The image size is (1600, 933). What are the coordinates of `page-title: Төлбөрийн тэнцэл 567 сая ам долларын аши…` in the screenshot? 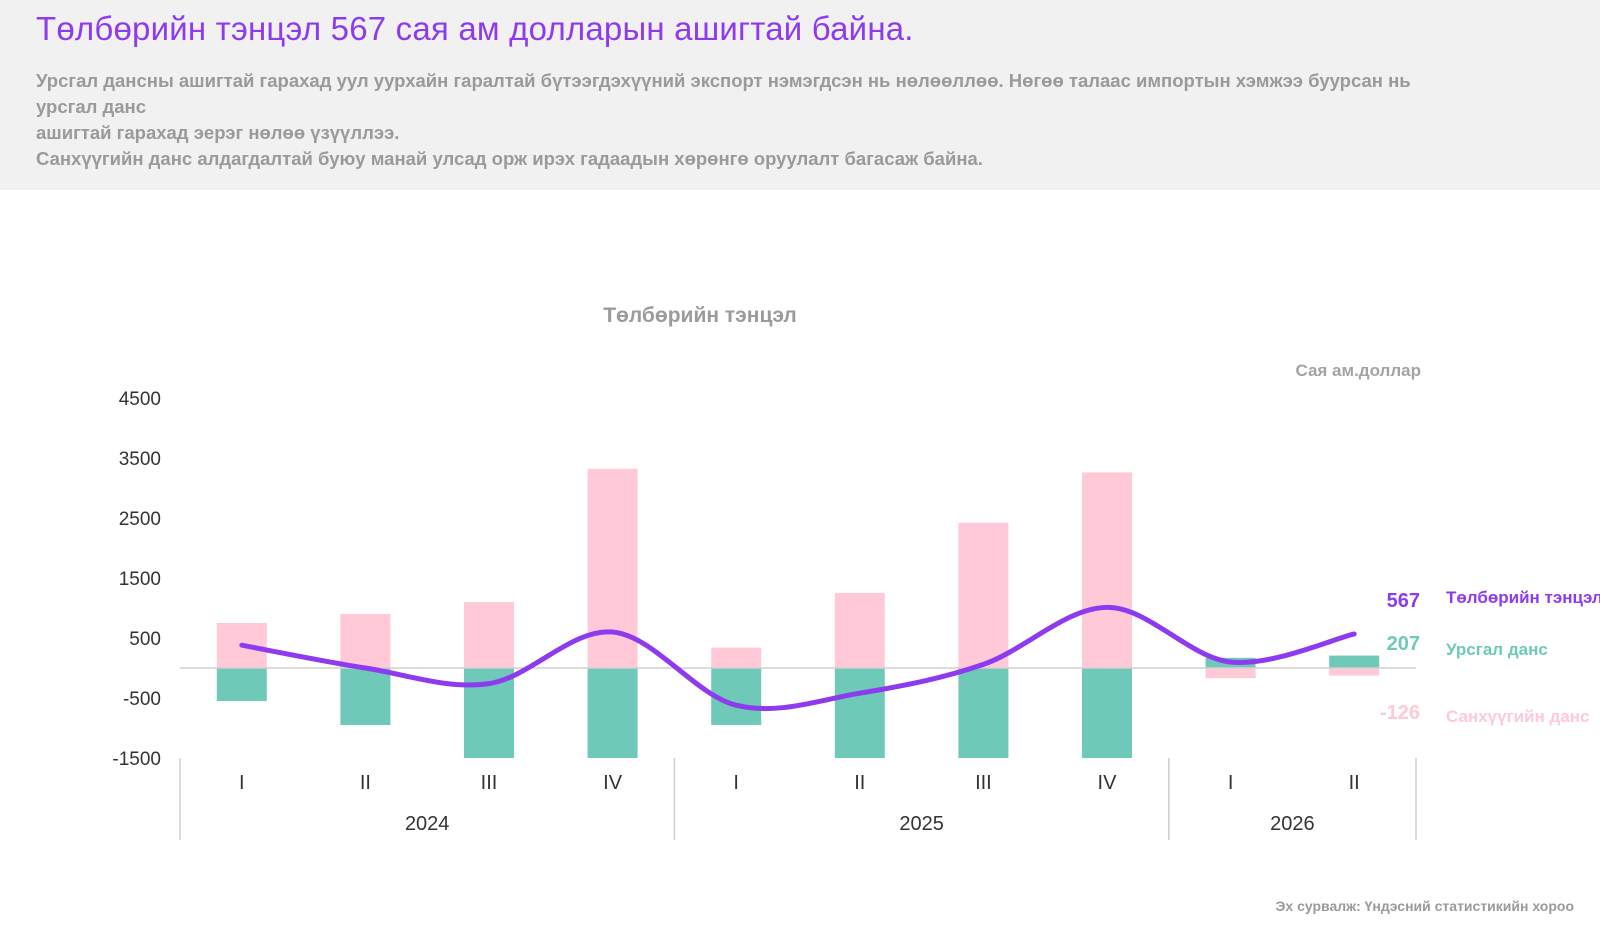 It's located at (475, 28).